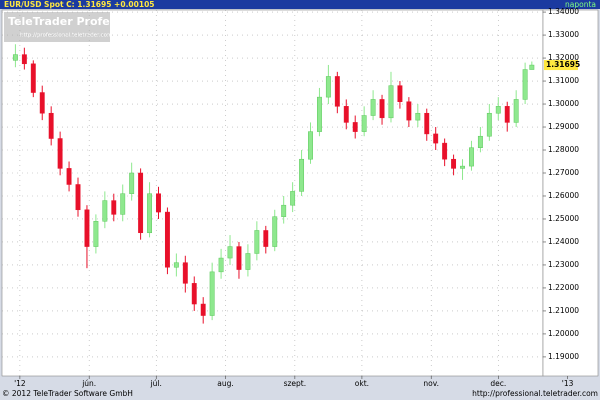 This screenshot has width=600, height=400. What do you see at coordinates (580, 4) in the screenshot?
I see `period: naponta` at bounding box center [580, 4].